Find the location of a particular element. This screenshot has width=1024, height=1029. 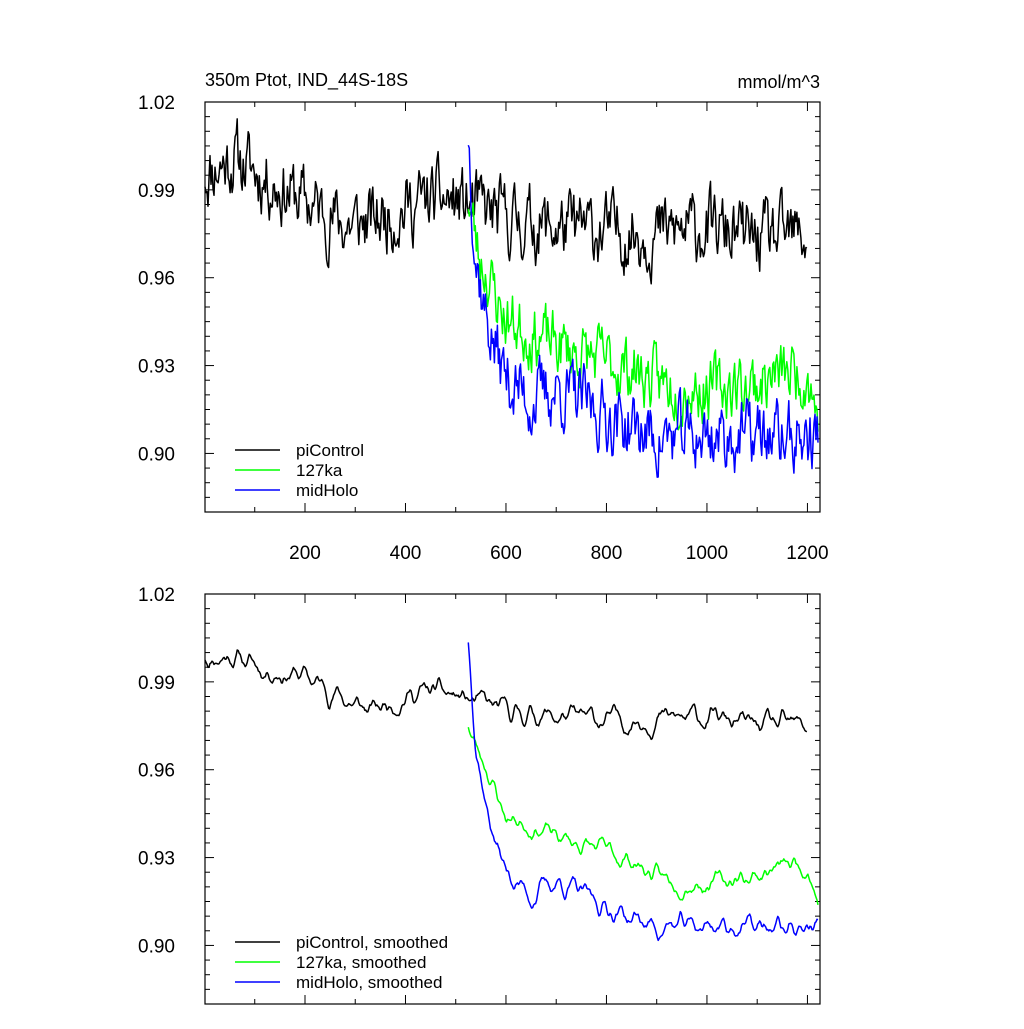

legend-label: midHolo is located at coordinates (327, 490).